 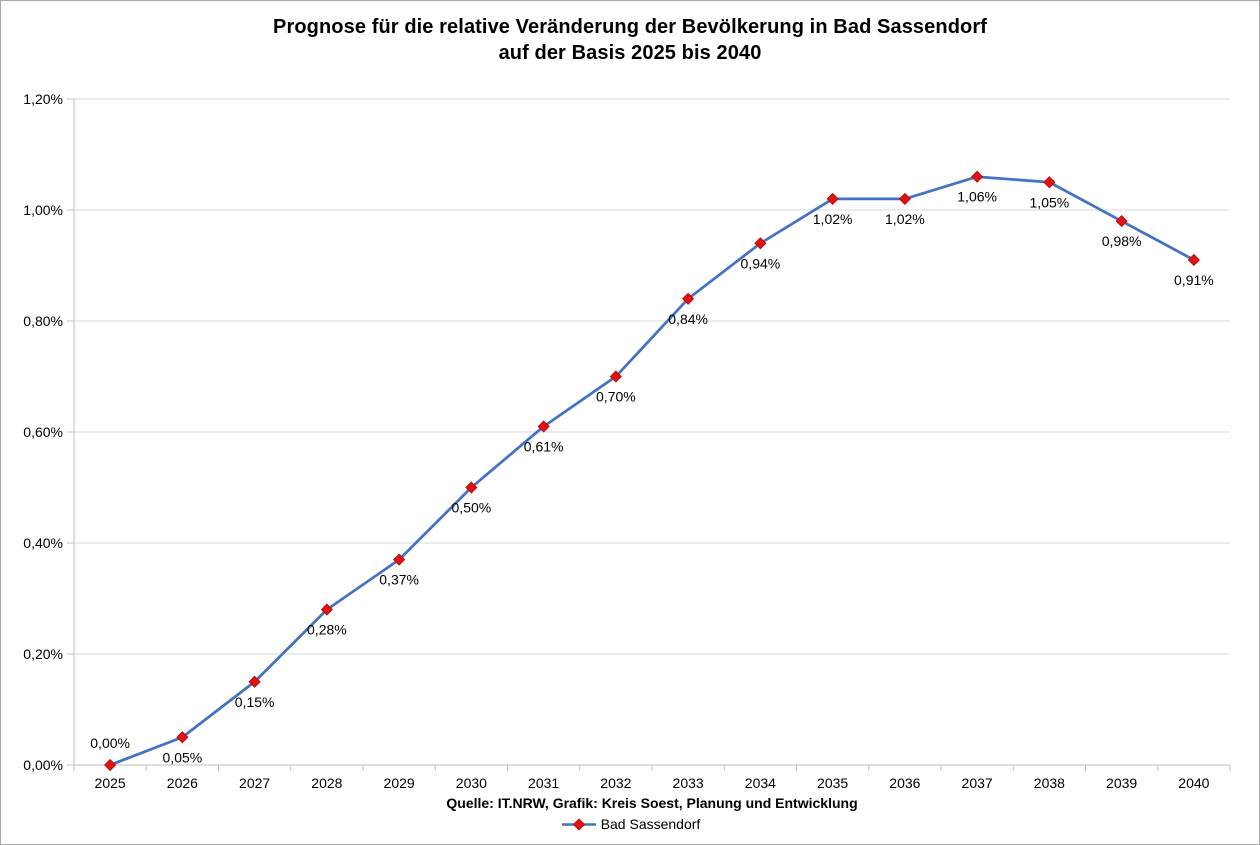 What do you see at coordinates (43, 321) in the screenshot?
I see `y-tick-label: 0,80%` at bounding box center [43, 321].